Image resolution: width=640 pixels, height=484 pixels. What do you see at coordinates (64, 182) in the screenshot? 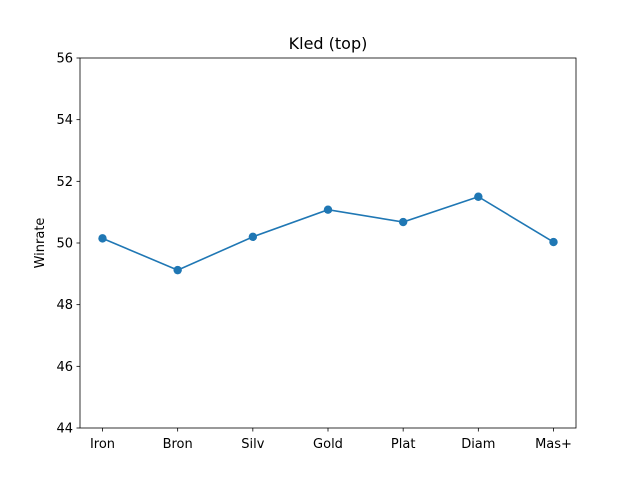
I see `y-tick-label: 52` at bounding box center [64, 182].